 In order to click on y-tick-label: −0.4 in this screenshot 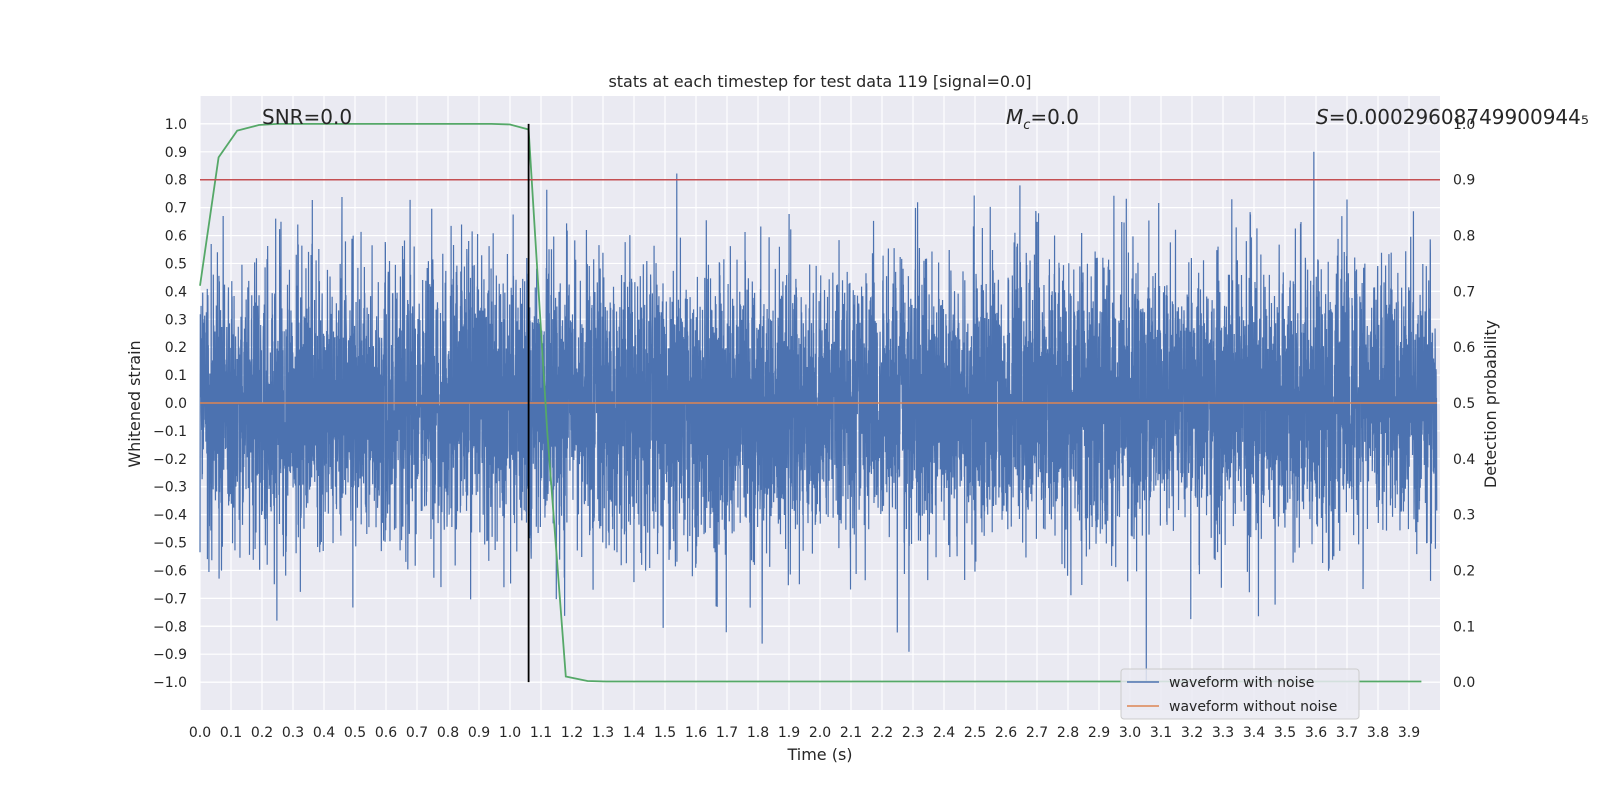, I will do `click(170, 516)`.